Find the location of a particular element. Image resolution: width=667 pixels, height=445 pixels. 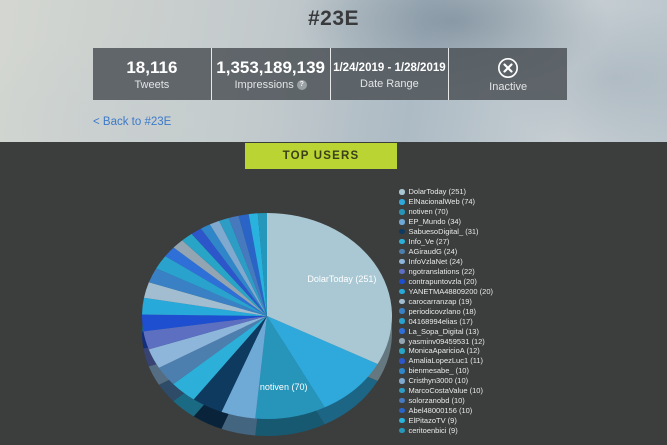

stat-status: Inactive is located at coordinates (507, 74).